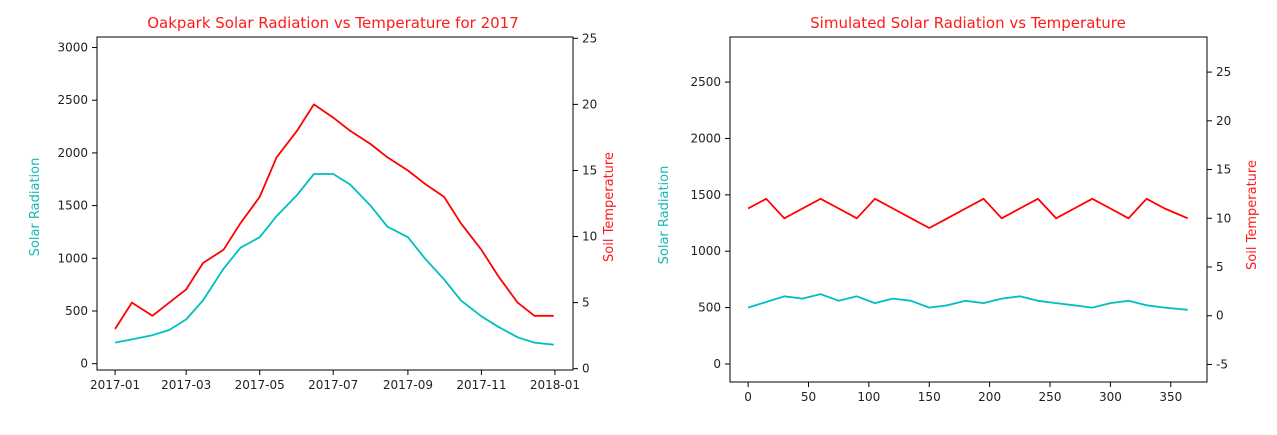  Describe the element at coordinates (1252, 215) in the screenshot. I see `chart-2-y2label: Soil Temperature` at that location.